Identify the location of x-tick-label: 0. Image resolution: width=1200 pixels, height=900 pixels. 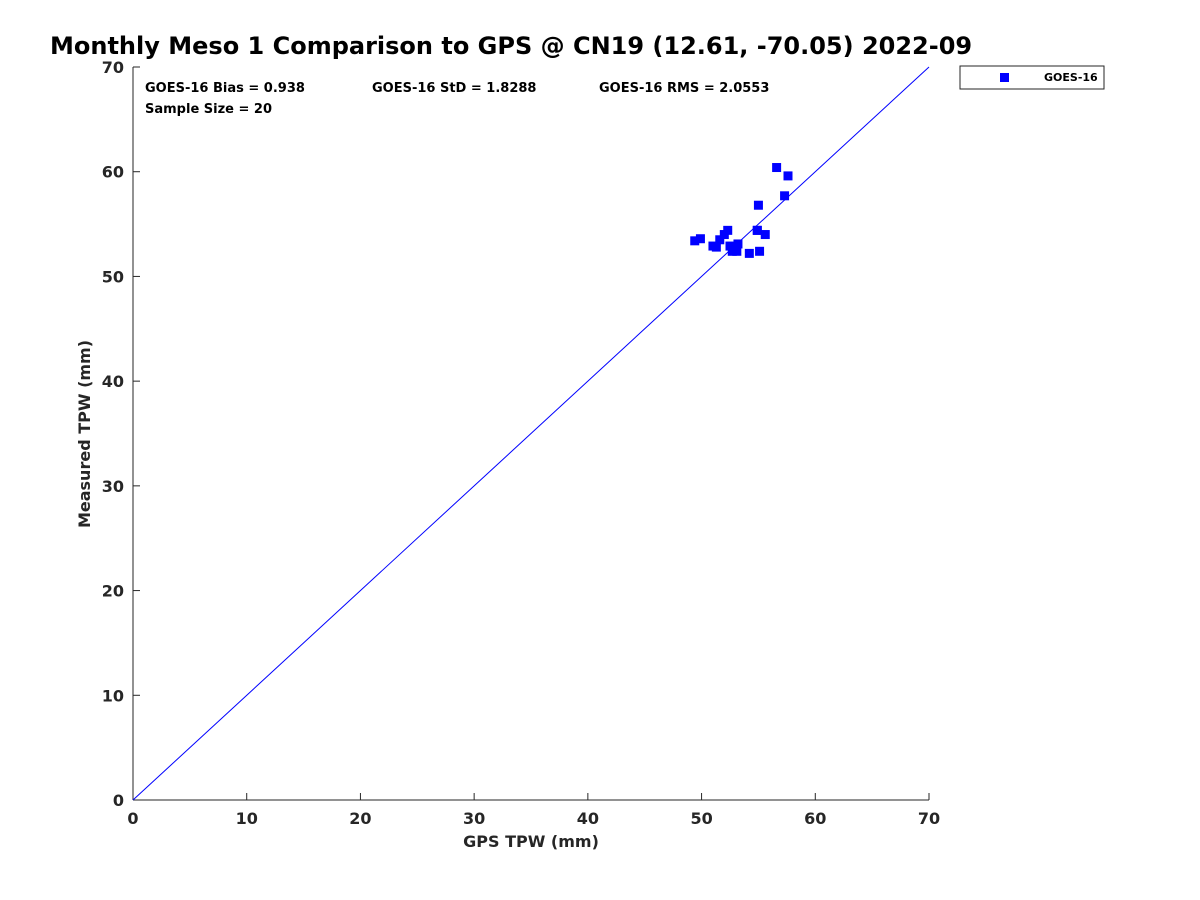
(132, 818).